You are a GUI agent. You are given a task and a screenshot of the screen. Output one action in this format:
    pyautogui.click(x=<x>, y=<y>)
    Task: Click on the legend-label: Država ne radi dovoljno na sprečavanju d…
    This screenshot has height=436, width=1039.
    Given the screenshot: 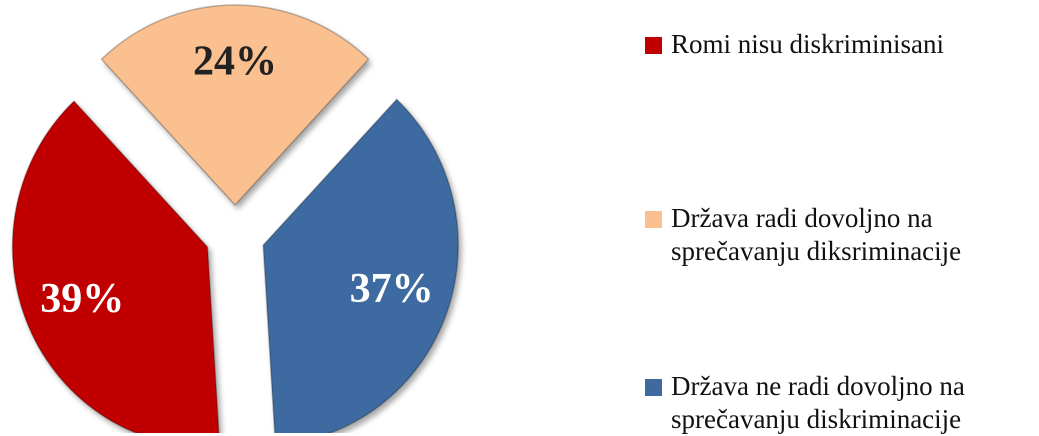 What is the action you would take?
    pyautogui.click(x=818, y=402)
    